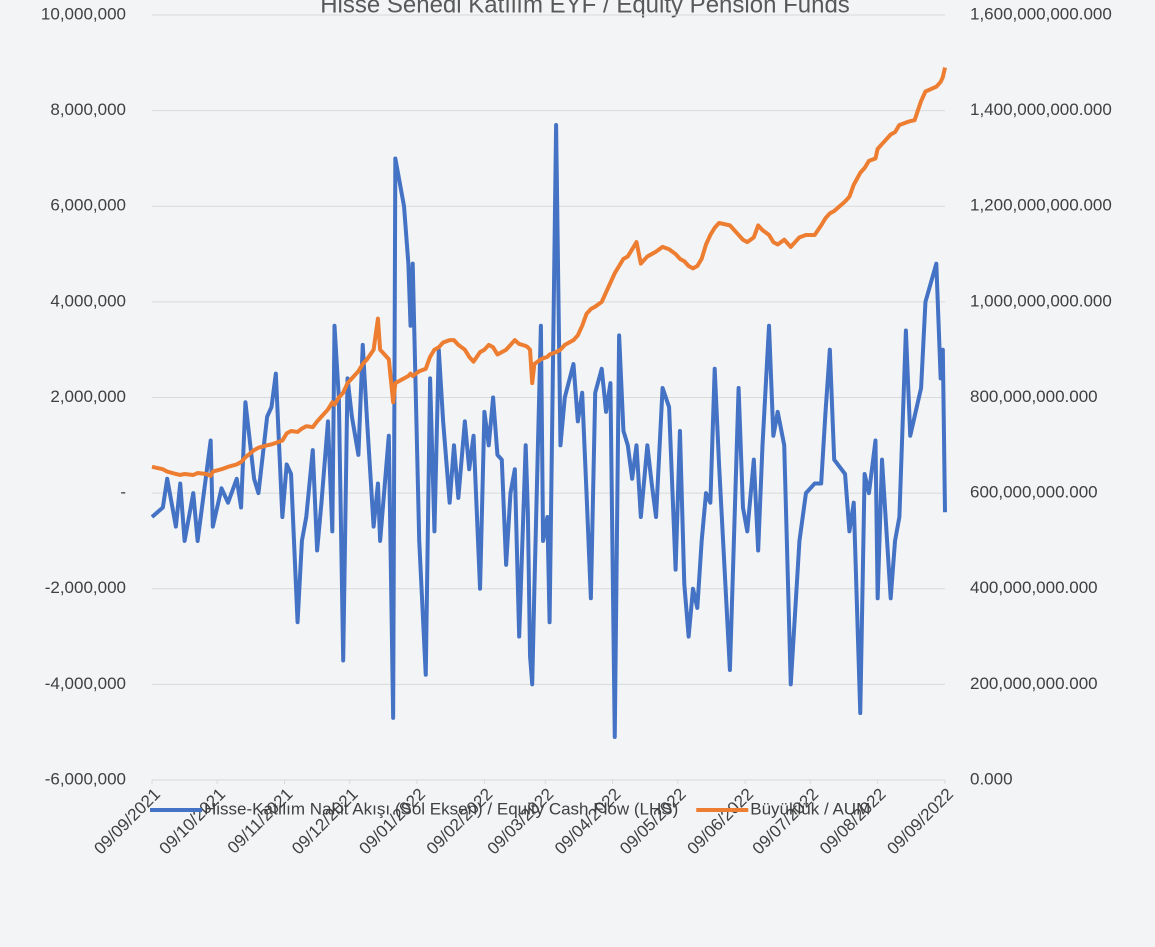 This screenshot has height=947, width=1155. Describe the element at coordinates (1041, 13) in the screenshot. I see `y2-tick-label: 1,600,000,000.000` at that location.